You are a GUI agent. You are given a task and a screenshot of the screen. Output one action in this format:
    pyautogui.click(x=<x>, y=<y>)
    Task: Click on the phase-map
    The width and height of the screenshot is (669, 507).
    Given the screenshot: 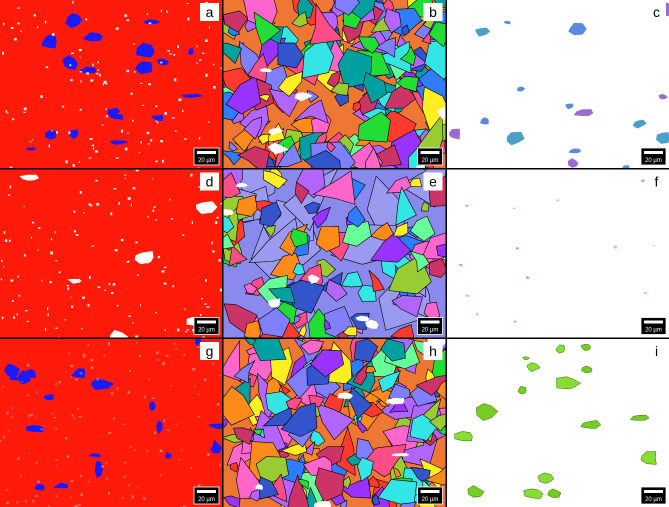 What is the action you would take?
    pyautogui.click(x=111, y=253)
    